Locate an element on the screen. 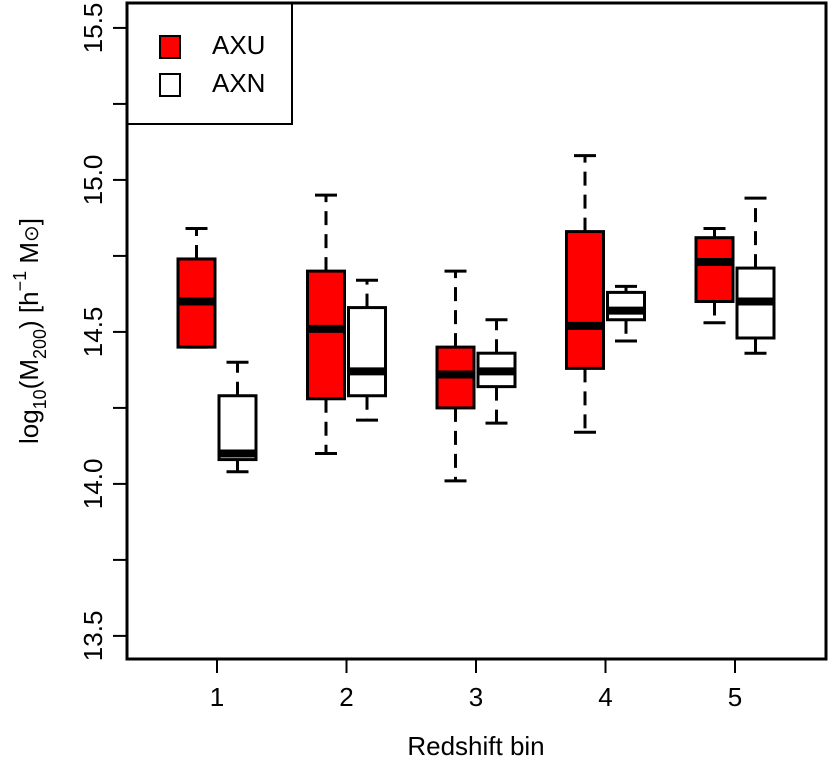 The image size is (830, 761). y-axis-label-part: (M is located at coordinates (29, 374).